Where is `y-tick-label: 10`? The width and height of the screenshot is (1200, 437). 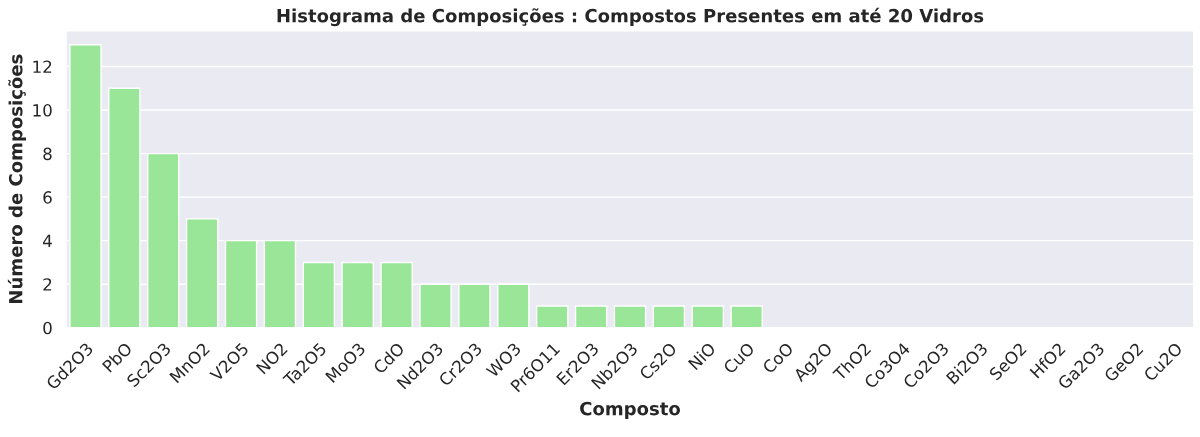
y-tick-label: 10 is located at coordinates (42, 110).